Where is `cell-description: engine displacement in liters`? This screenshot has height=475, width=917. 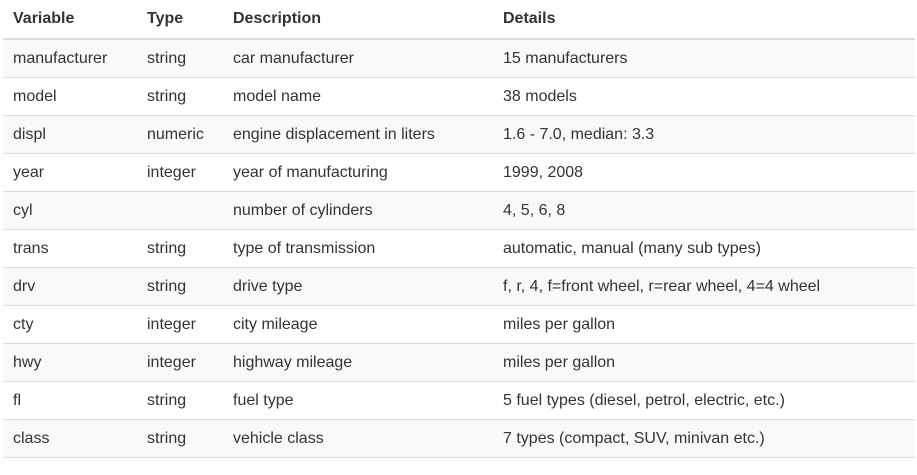 cell-description: engine displacement in liters is located at coordinates (358, 134).